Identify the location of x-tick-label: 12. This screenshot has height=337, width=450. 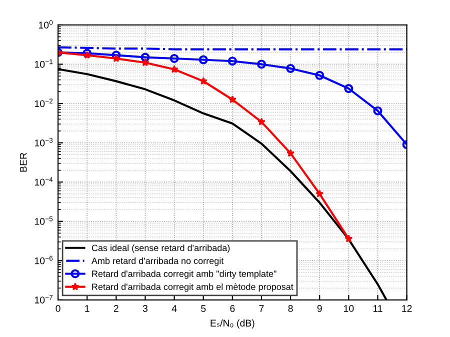
(407, 308).